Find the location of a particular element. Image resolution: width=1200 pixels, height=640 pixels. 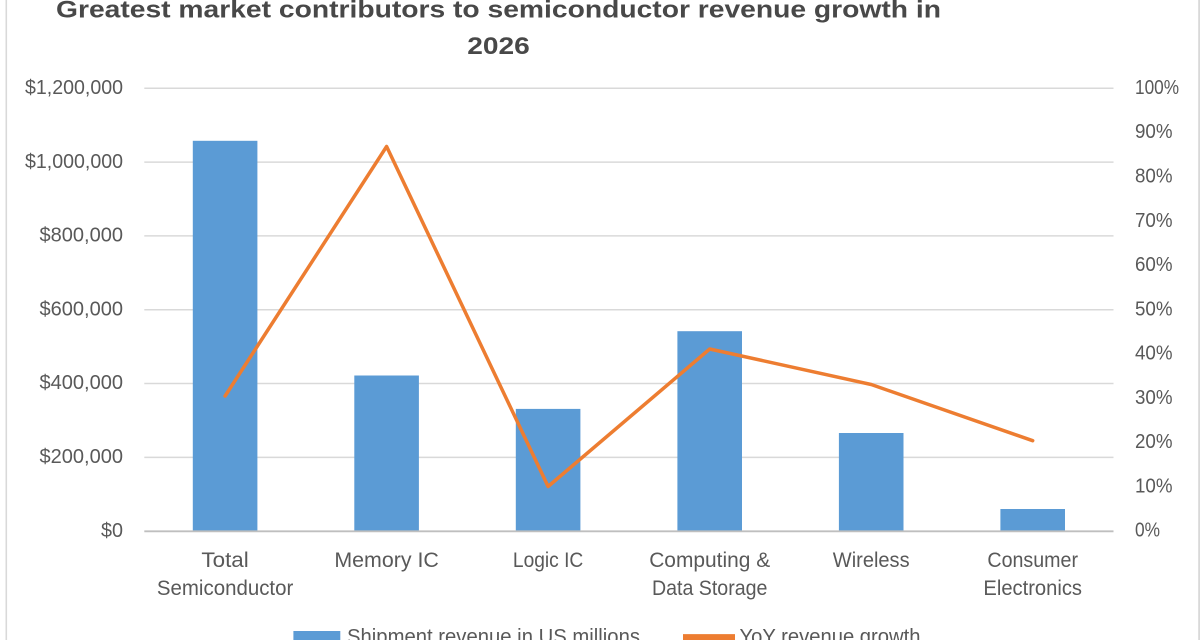

svg-text: 30% is located at coordinates (1154, 398).